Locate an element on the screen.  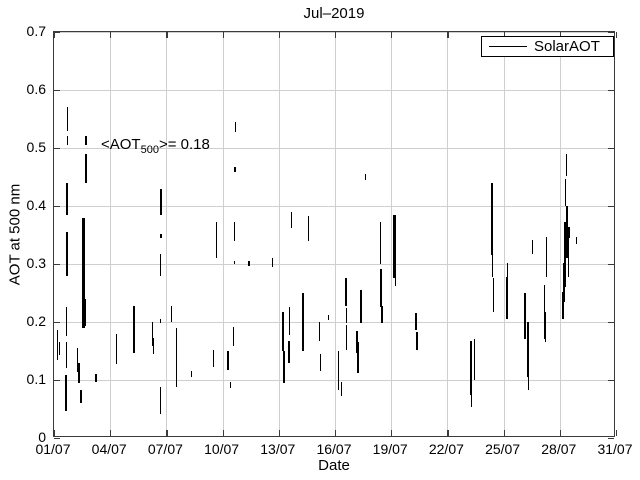
annotation-suffix: >= 0.18 is located at coordinates (184, 144).